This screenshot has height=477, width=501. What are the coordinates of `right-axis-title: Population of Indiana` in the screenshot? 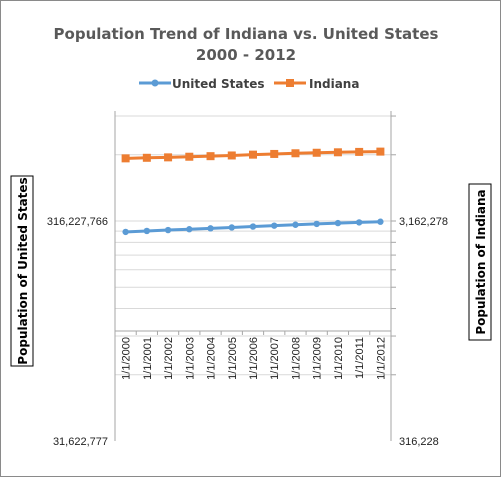 It's located at (481, 261).